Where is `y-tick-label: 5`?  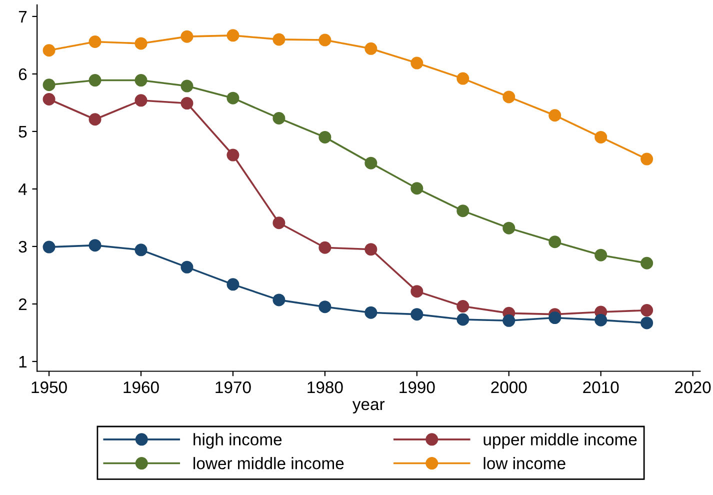 y-tick-label: 5 is located at coordinates (22, 132).